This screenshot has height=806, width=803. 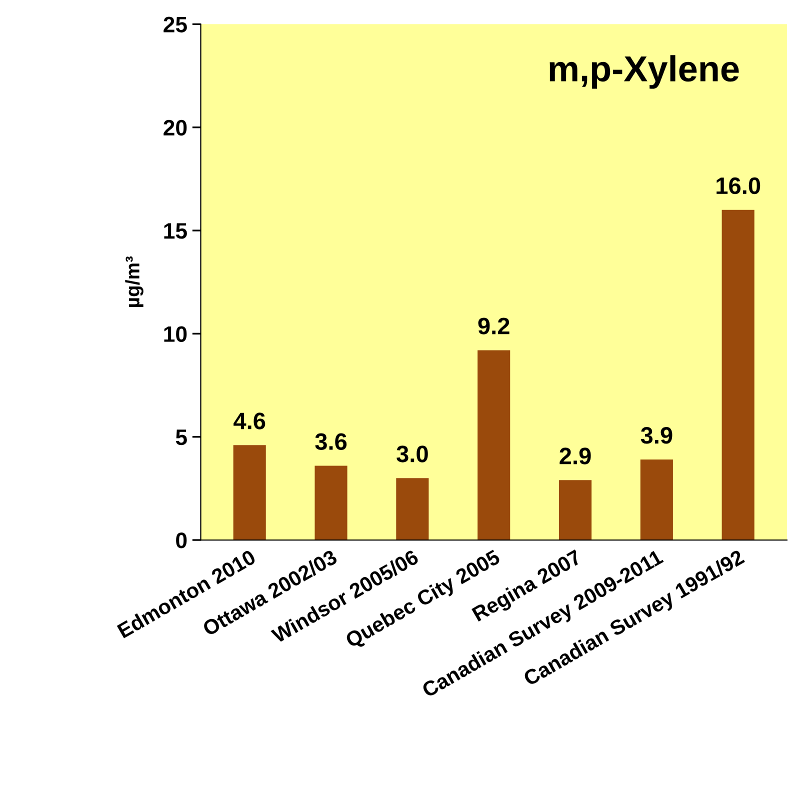 What do you see at coordinates (738, 185) in the screenshot?
I see `data-label: 16.0` at bounding box center [738, 185].